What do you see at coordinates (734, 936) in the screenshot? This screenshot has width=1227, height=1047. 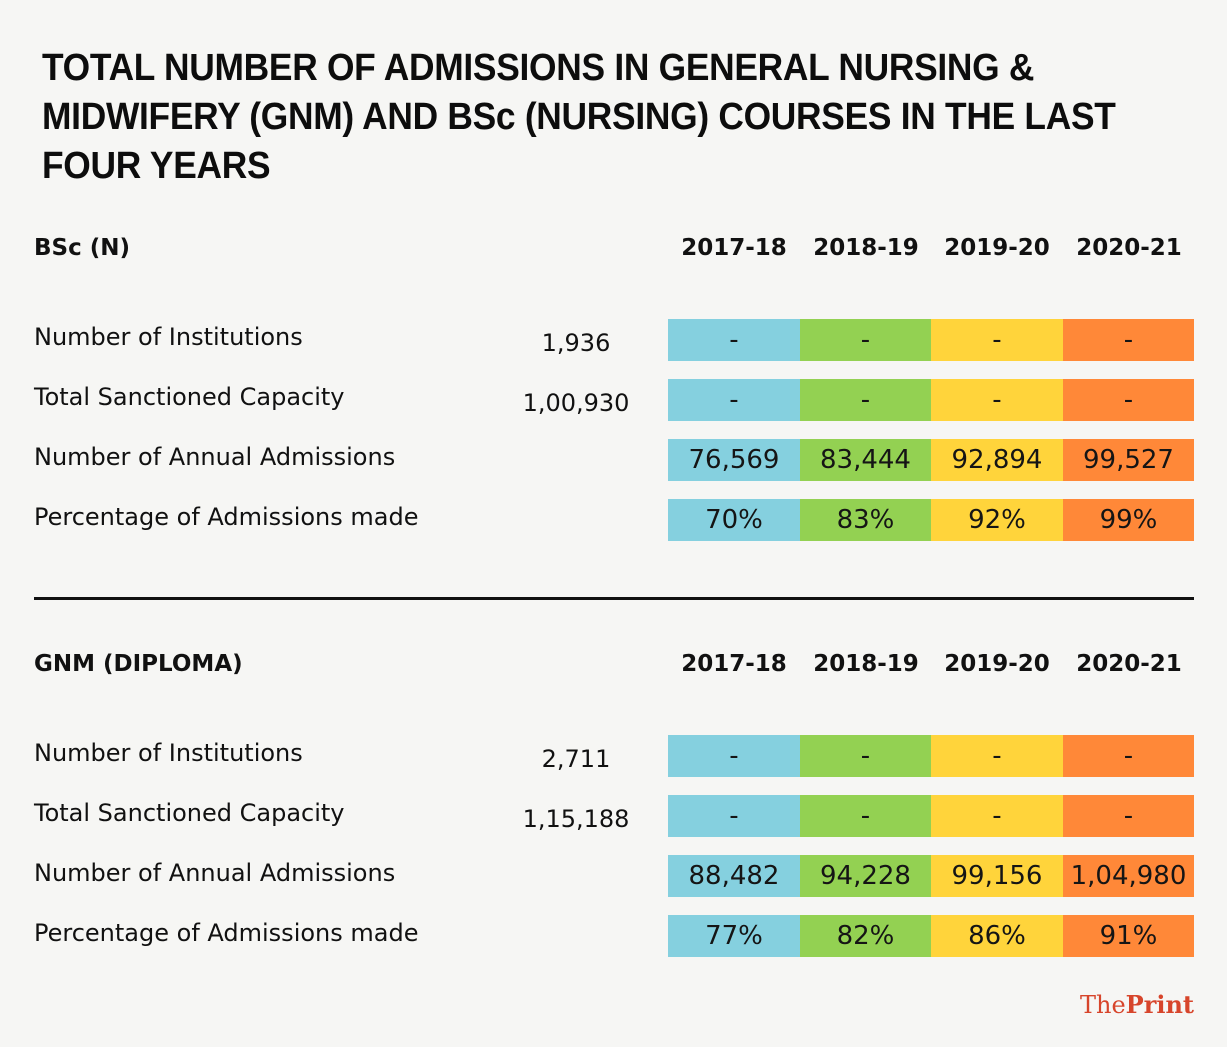 I see `data-cell: 77%` at bounding box center [734, 936].